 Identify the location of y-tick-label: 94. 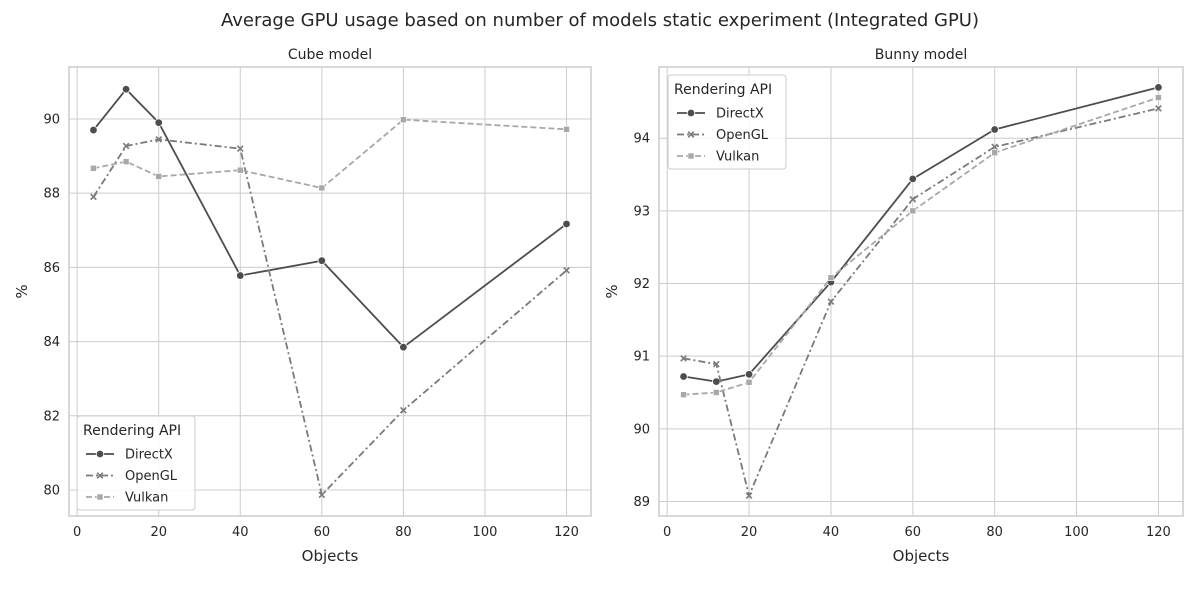
(641, 139).